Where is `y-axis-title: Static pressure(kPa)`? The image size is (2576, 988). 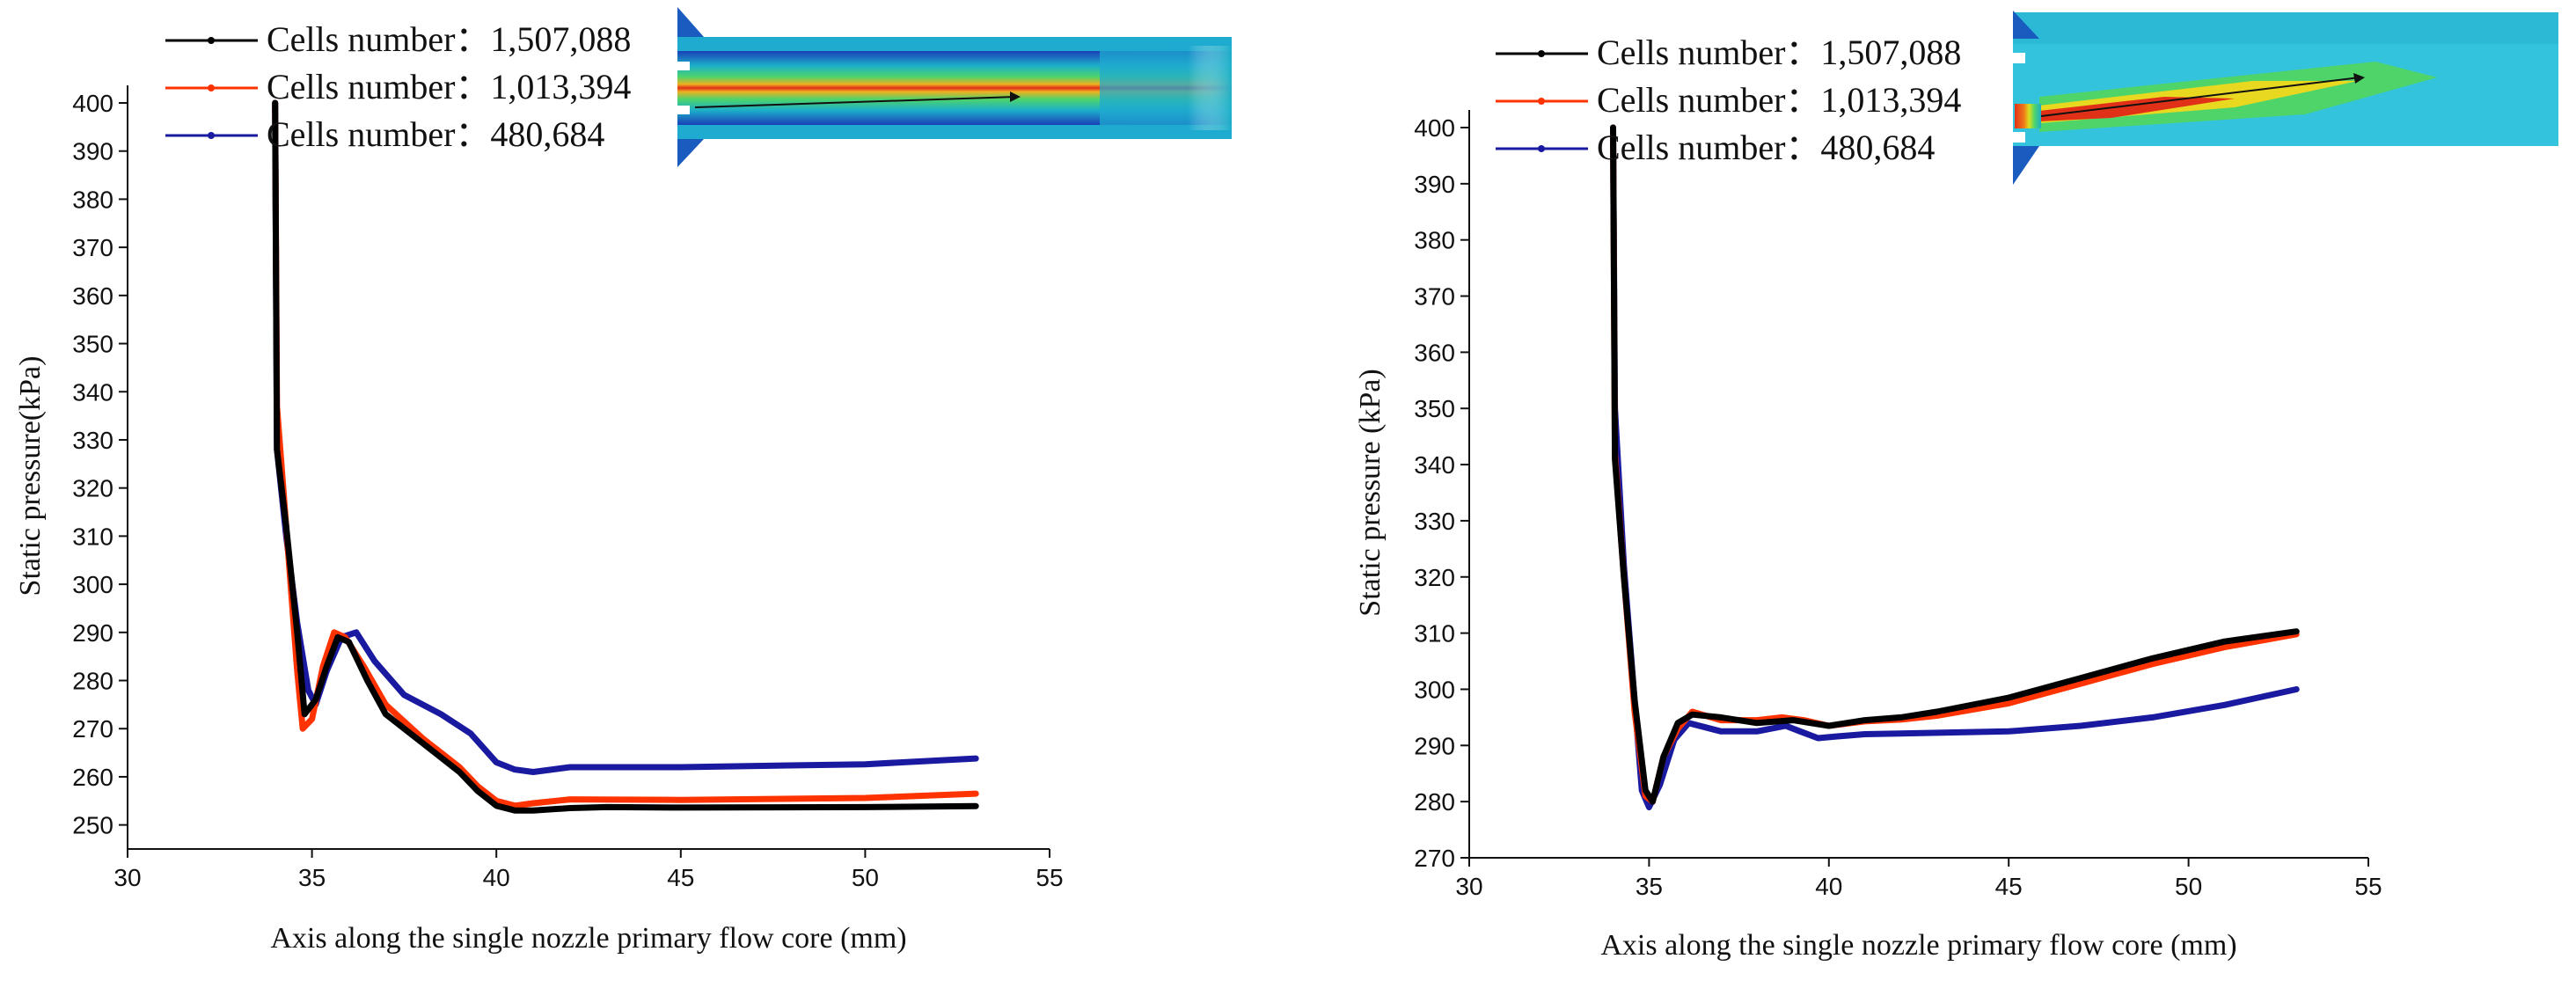
y-axis-title: Static pressure(kPa) is located at coordinates (30, 476).